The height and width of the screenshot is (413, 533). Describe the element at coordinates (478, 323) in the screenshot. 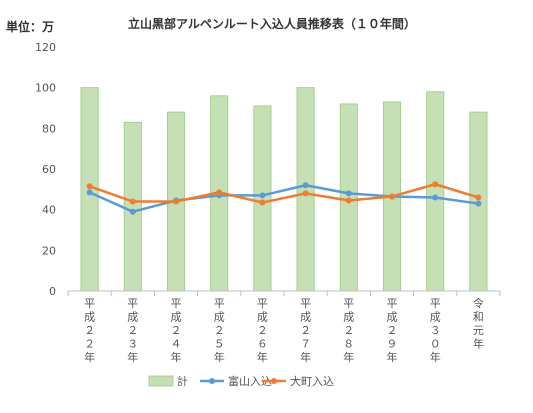

I see `x-tick-label: 令和元年` at that location.